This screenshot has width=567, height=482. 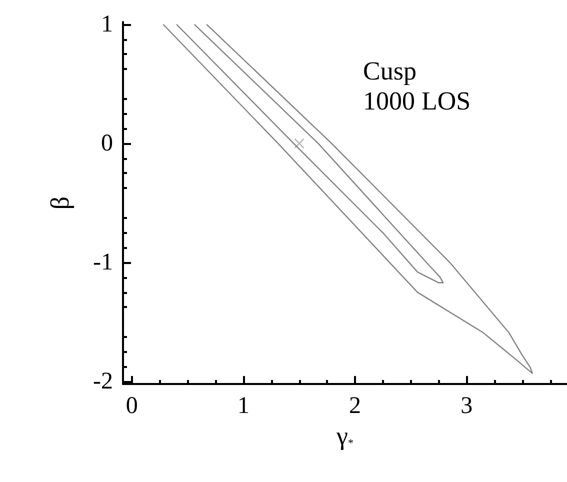 What do you see at coordinates (103, 381) in the screenshot?
I see `y-tick-label: -2` at bounding box center [103, 381].